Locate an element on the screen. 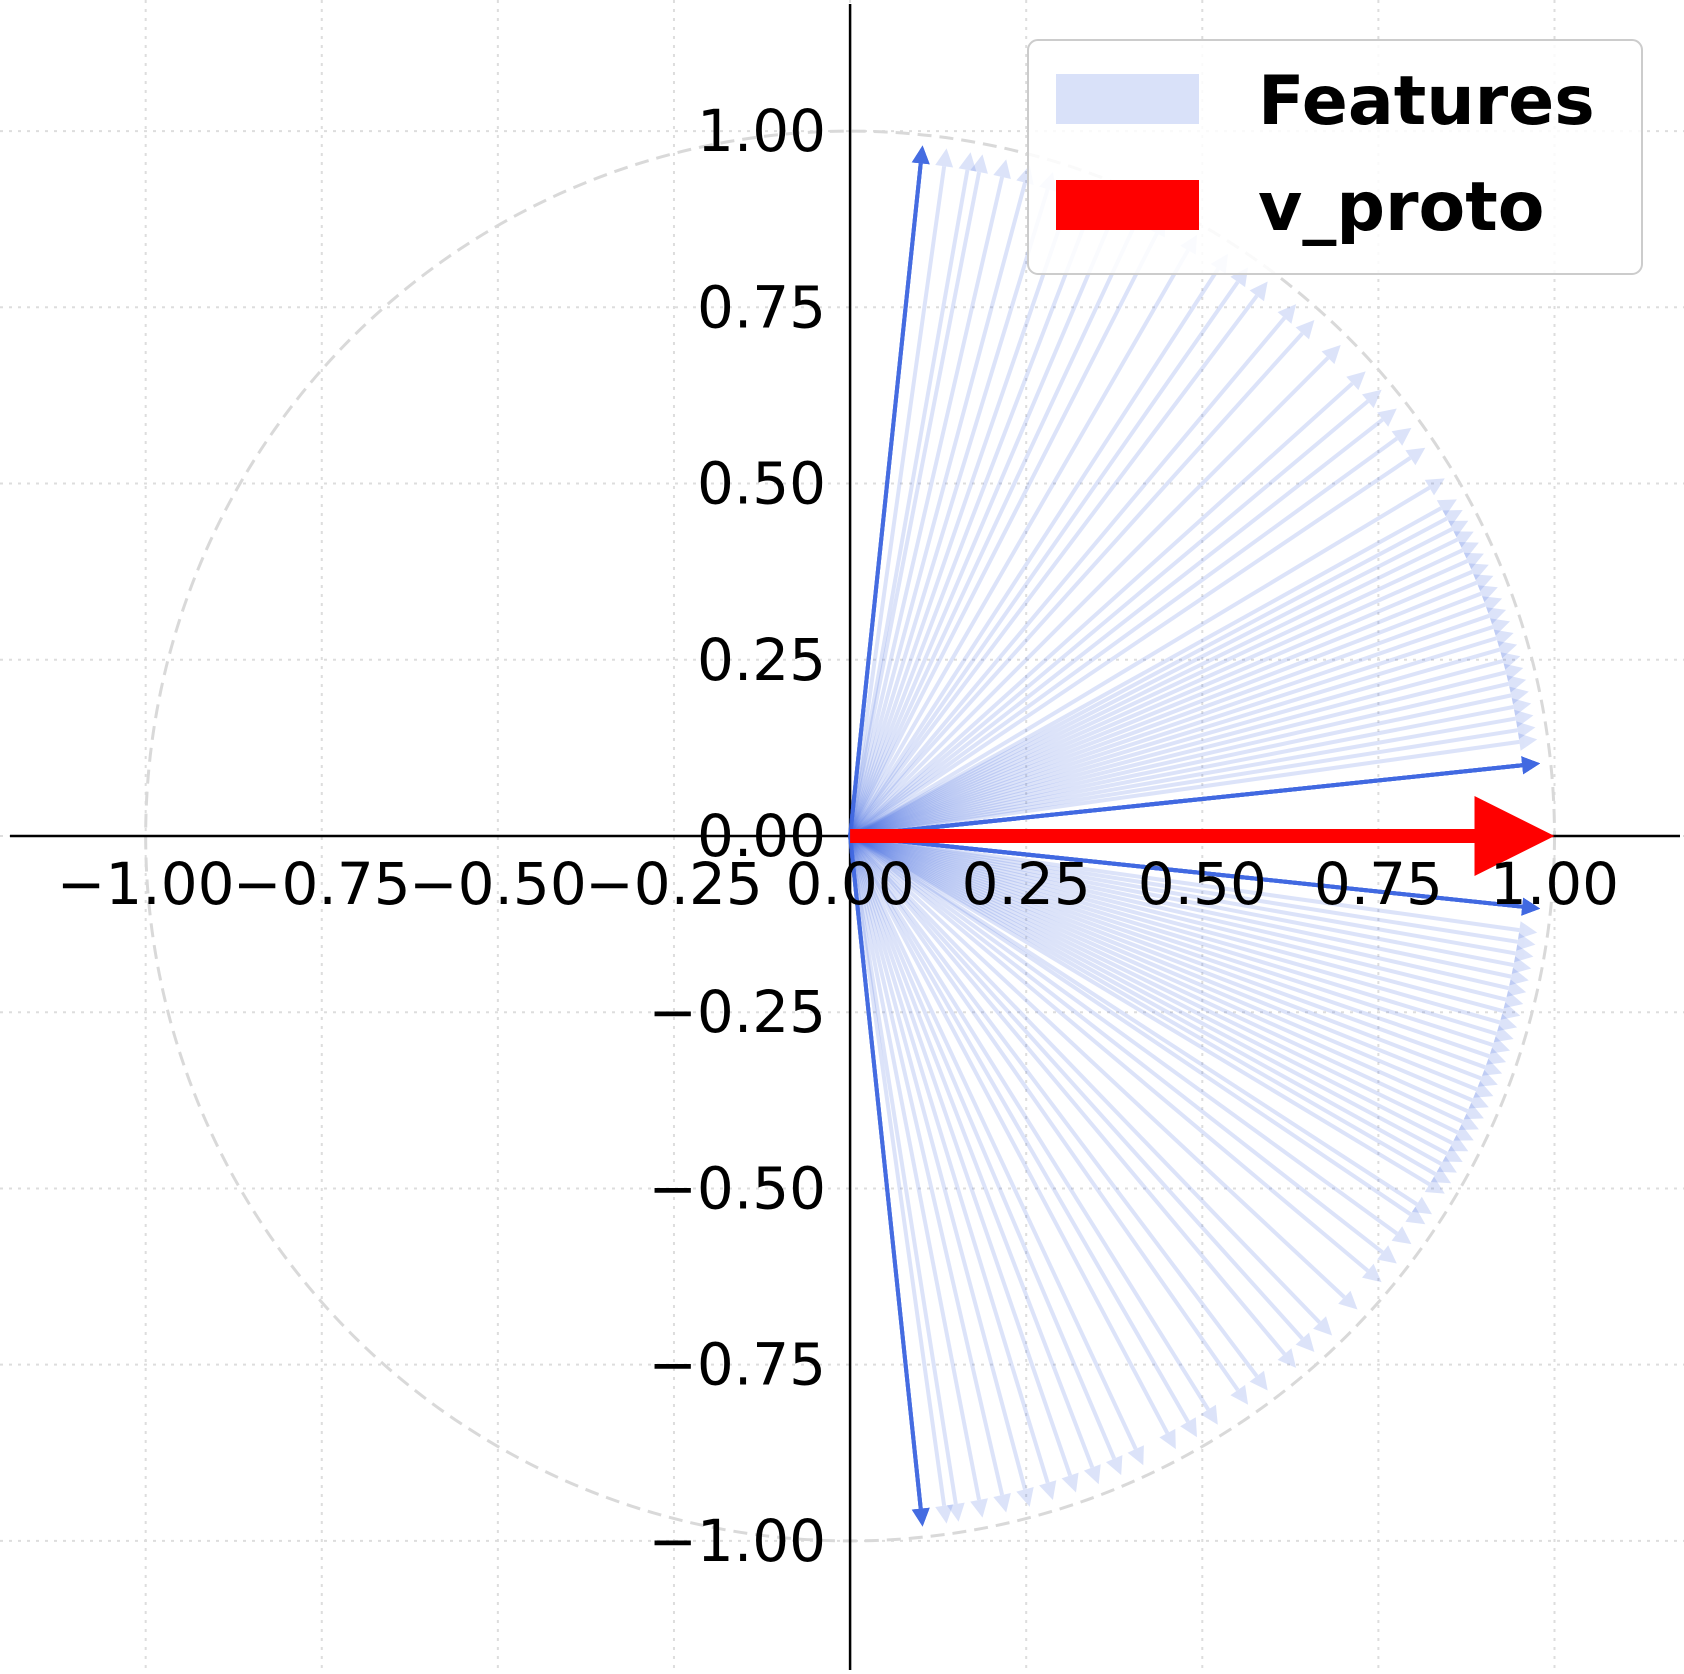 Image resolution: width=1684 pixels, height=1674 pixels. feature-vector-131-head is located at coordinates (1446, 1164).